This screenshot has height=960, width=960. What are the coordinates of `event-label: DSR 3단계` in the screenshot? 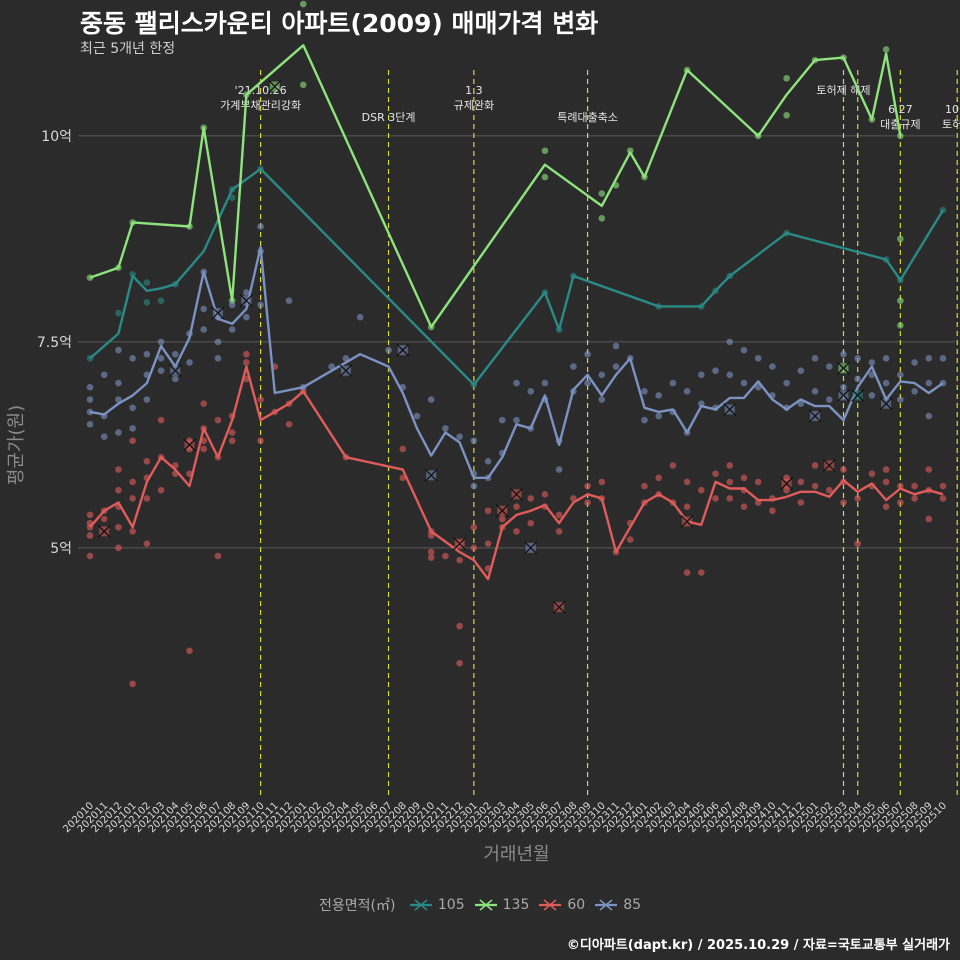 It's located at (389, 117).